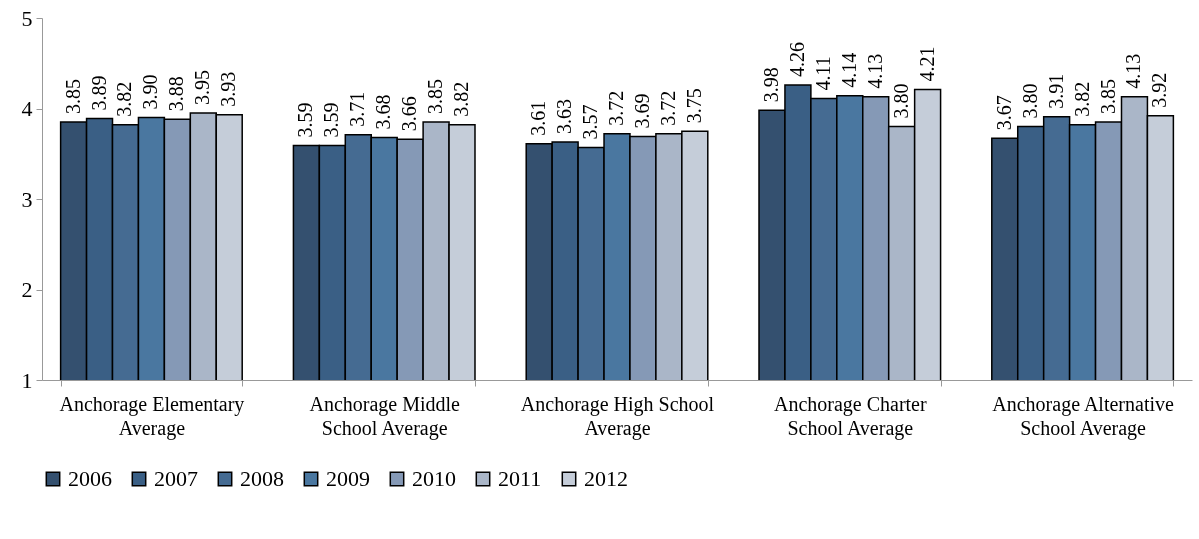 The height and width of the screenshot is (539, 1199). What do you see at coordinates (27, 108) in the screenshot?
I see `y-tick-label: 4` at bounding box center [27, 108].